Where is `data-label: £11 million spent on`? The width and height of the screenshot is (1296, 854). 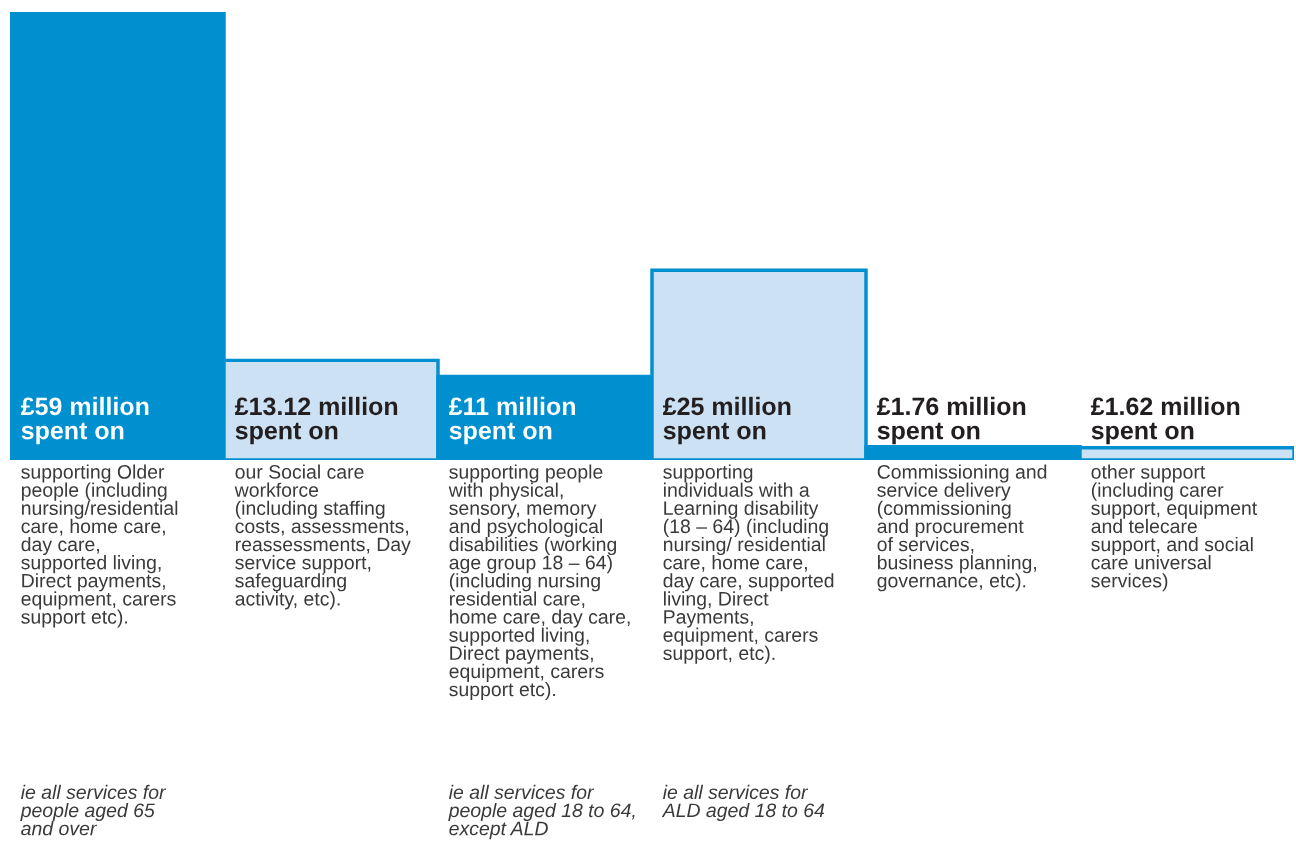 data-label: £11 million spent on is located at coordinates (511, 420).